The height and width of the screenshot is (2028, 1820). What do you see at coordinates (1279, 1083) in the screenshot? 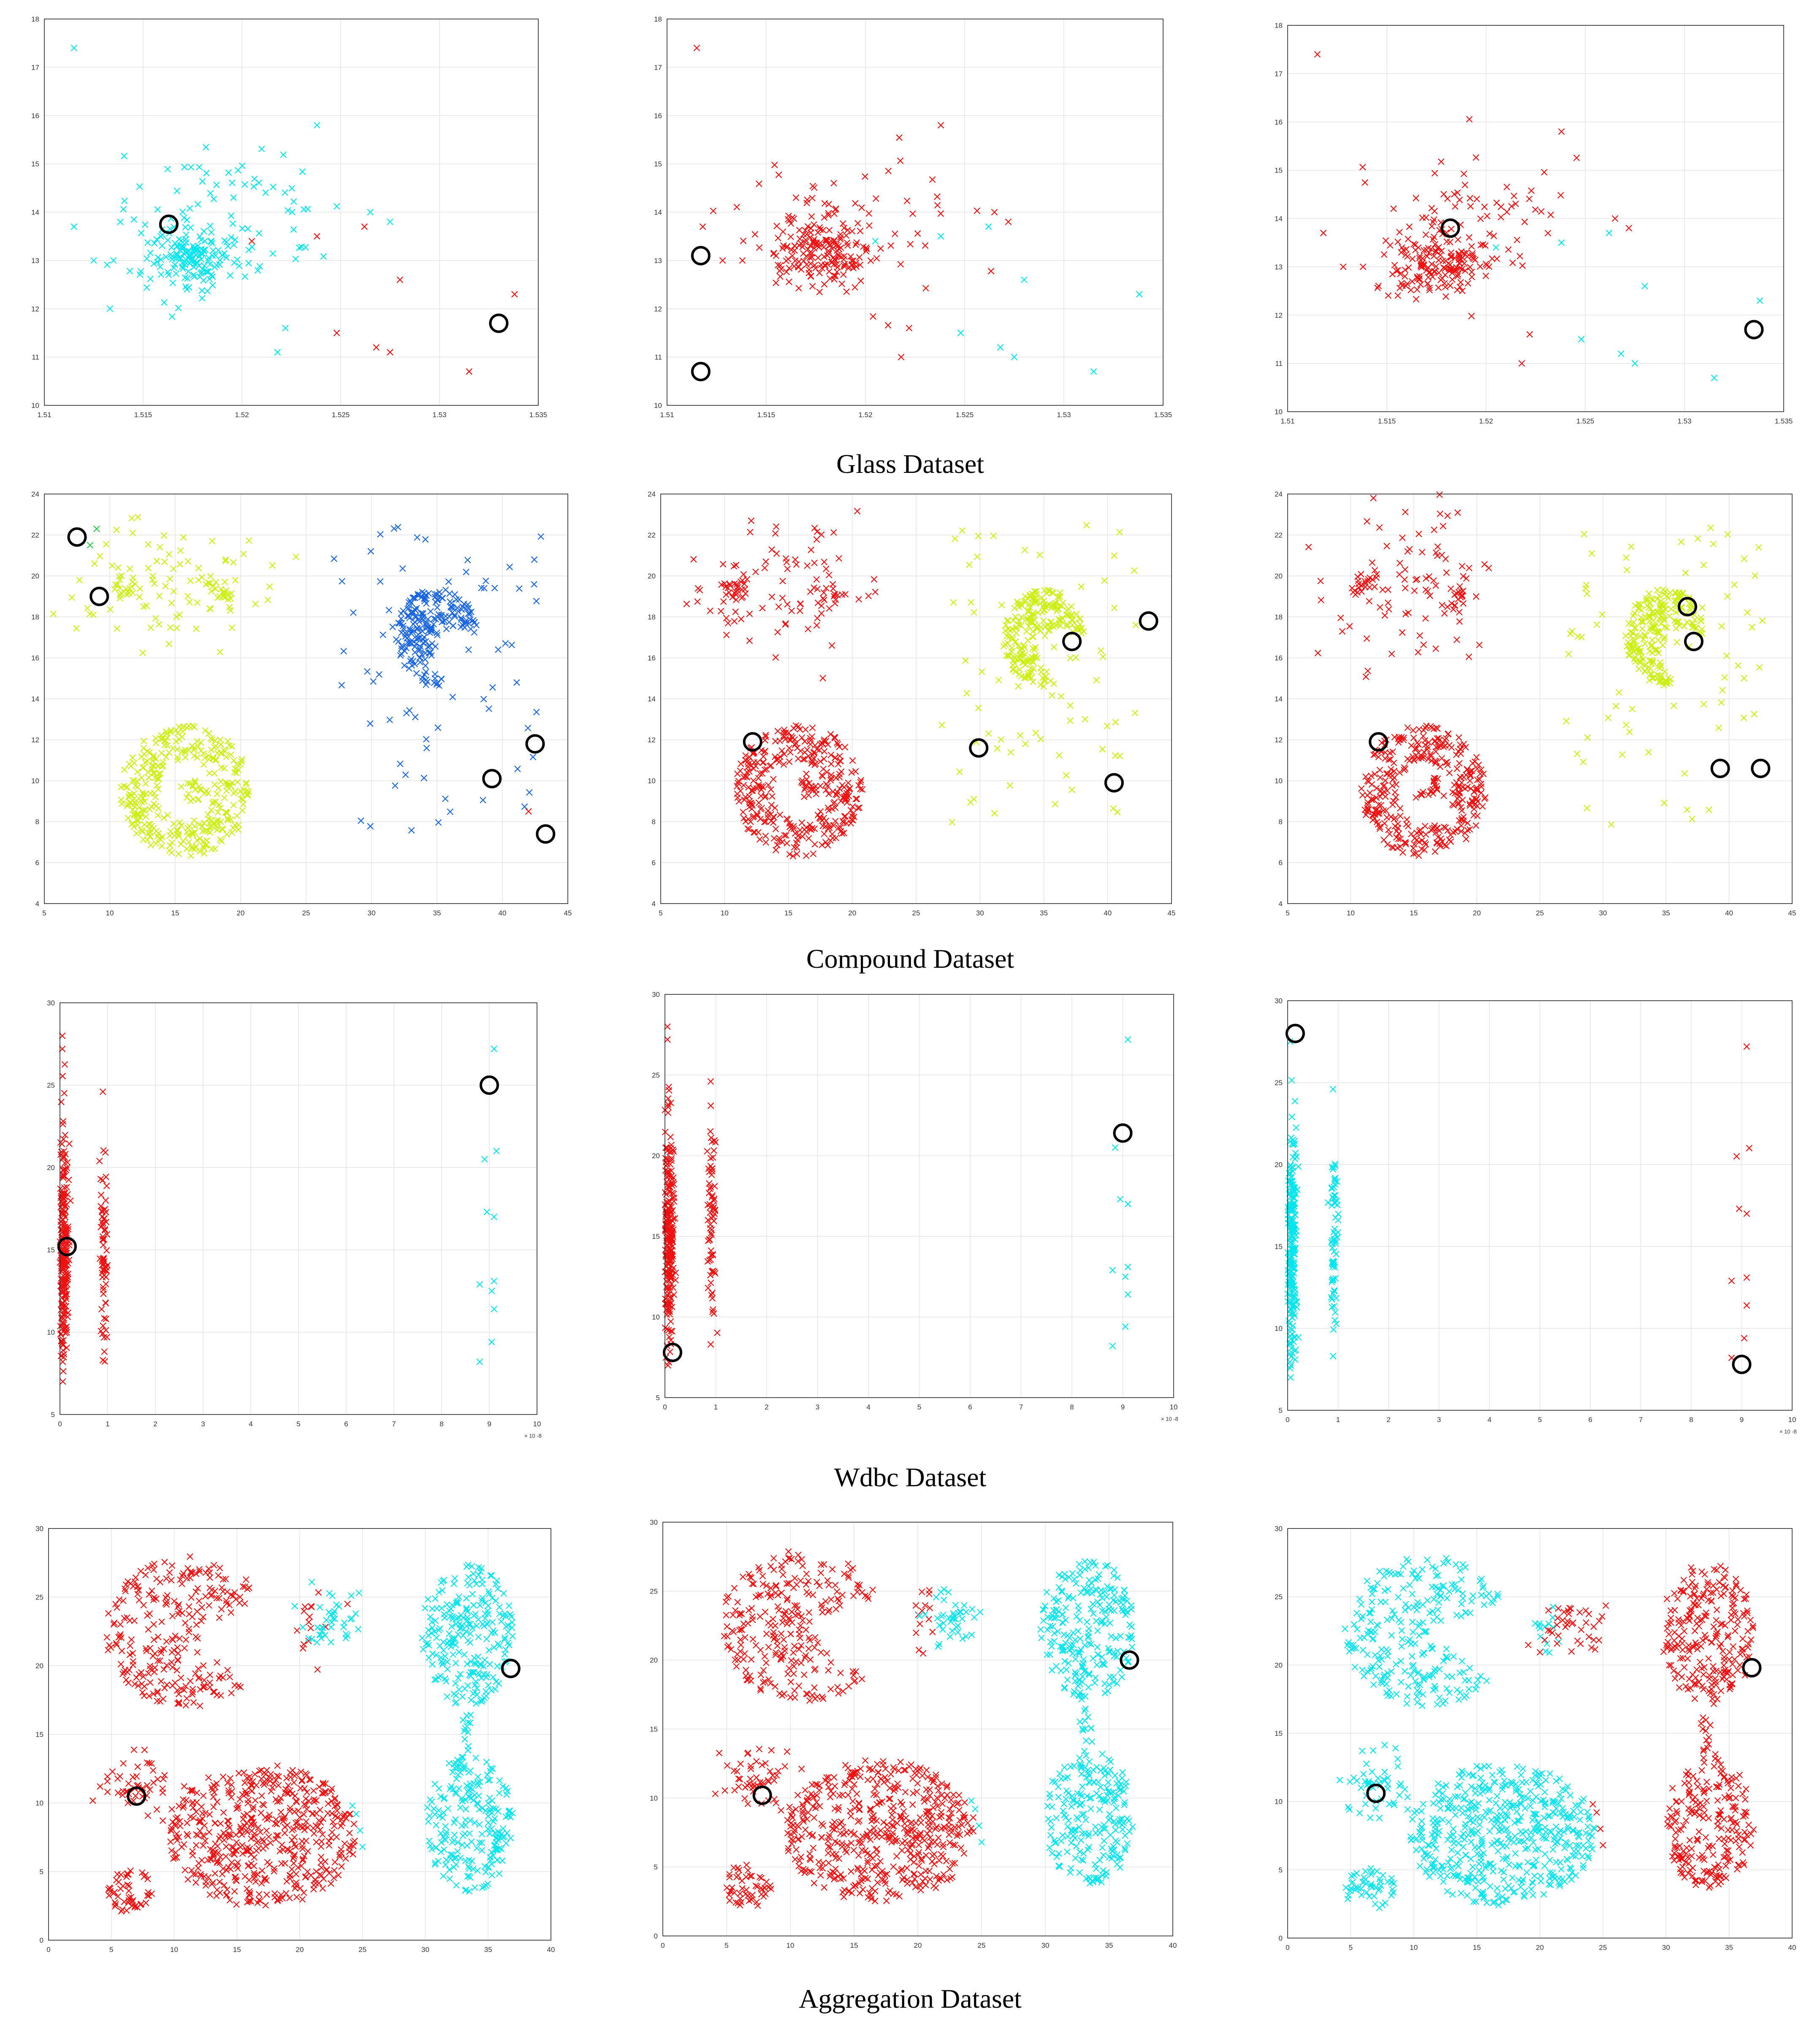
I see `y-tick-label: 25` at bounding box center [1279, 1083].